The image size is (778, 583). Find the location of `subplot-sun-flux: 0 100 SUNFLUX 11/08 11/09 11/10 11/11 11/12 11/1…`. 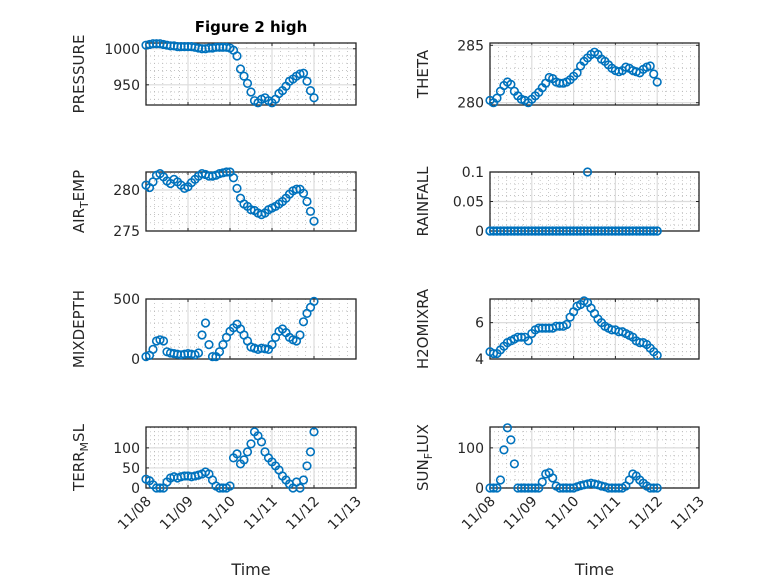

subplot-sun-flux: 0 100 SUNFLUX 11/08 11/09 11/10 11/11 11/12 11/1… is located at coordinates (561, 501).